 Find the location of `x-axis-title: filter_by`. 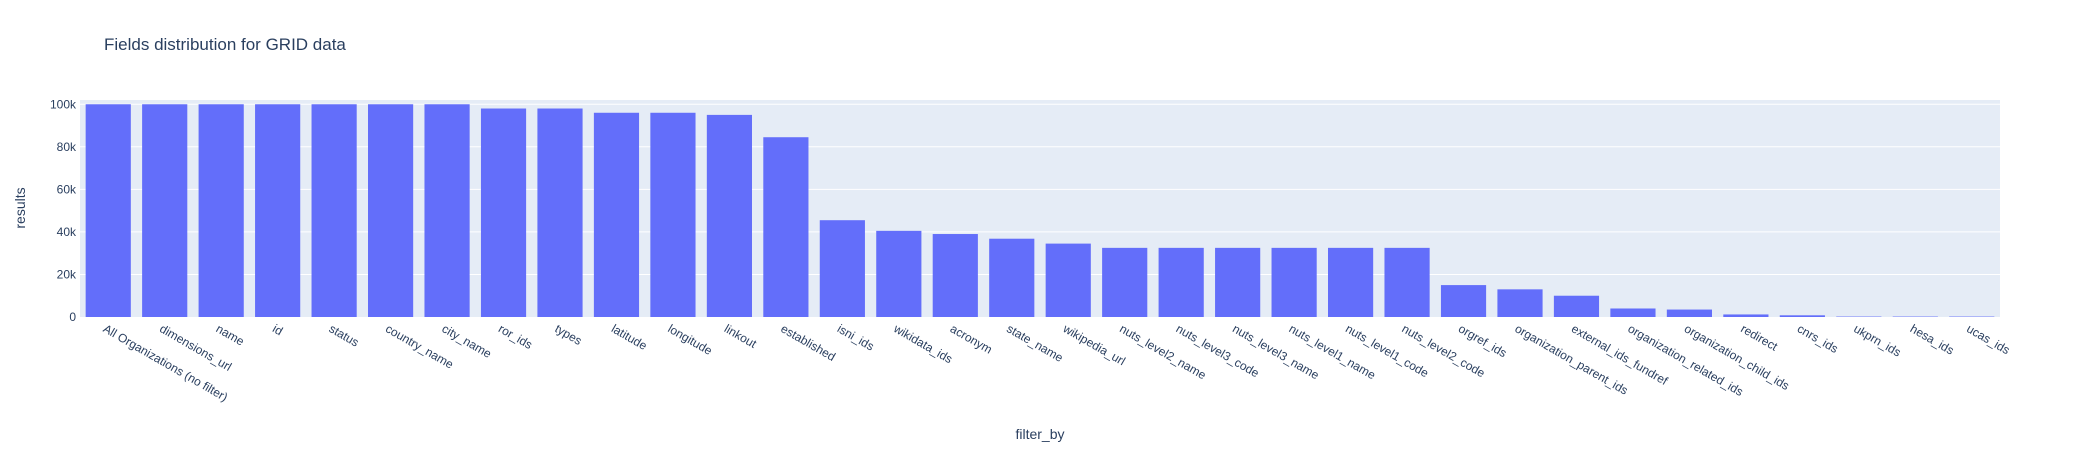

x-axis-title: filter_by is located at coordinates (1039, 434).